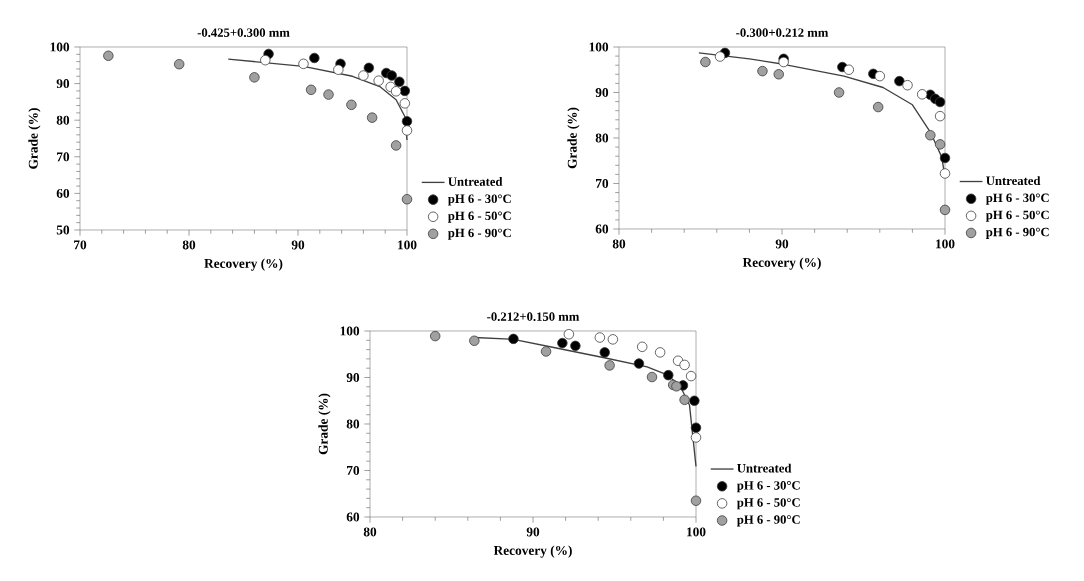 The width and height of the screenshot is (1084, 581). I want to click on y-tick-label: 50, so click(63, 230).